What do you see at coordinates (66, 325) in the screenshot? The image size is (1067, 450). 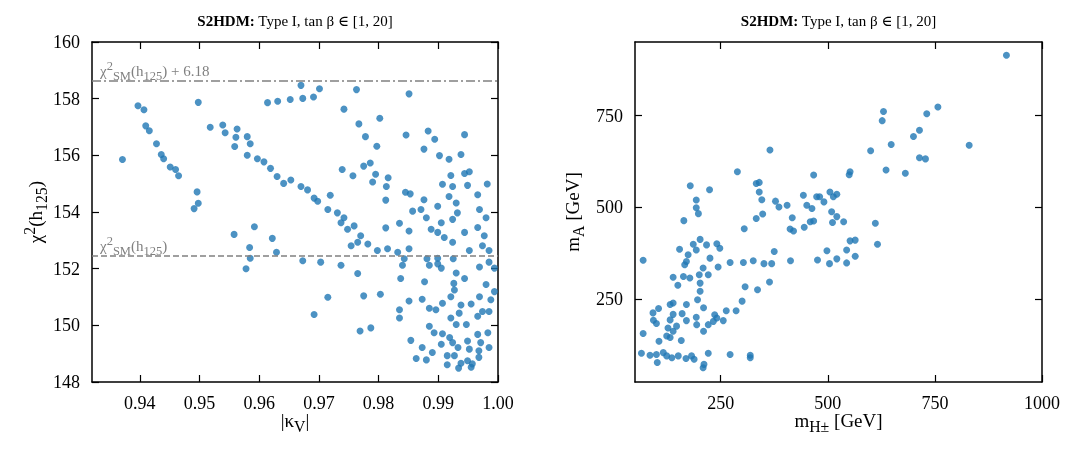 I see `y-tick-label: 150` at bounding box center [66, 325].